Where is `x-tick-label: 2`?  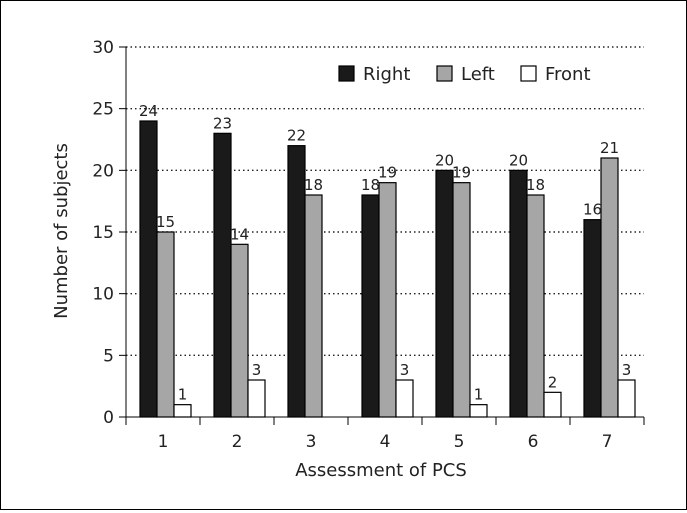 x-tick-label: 2 is located at coordinates (237, 442).